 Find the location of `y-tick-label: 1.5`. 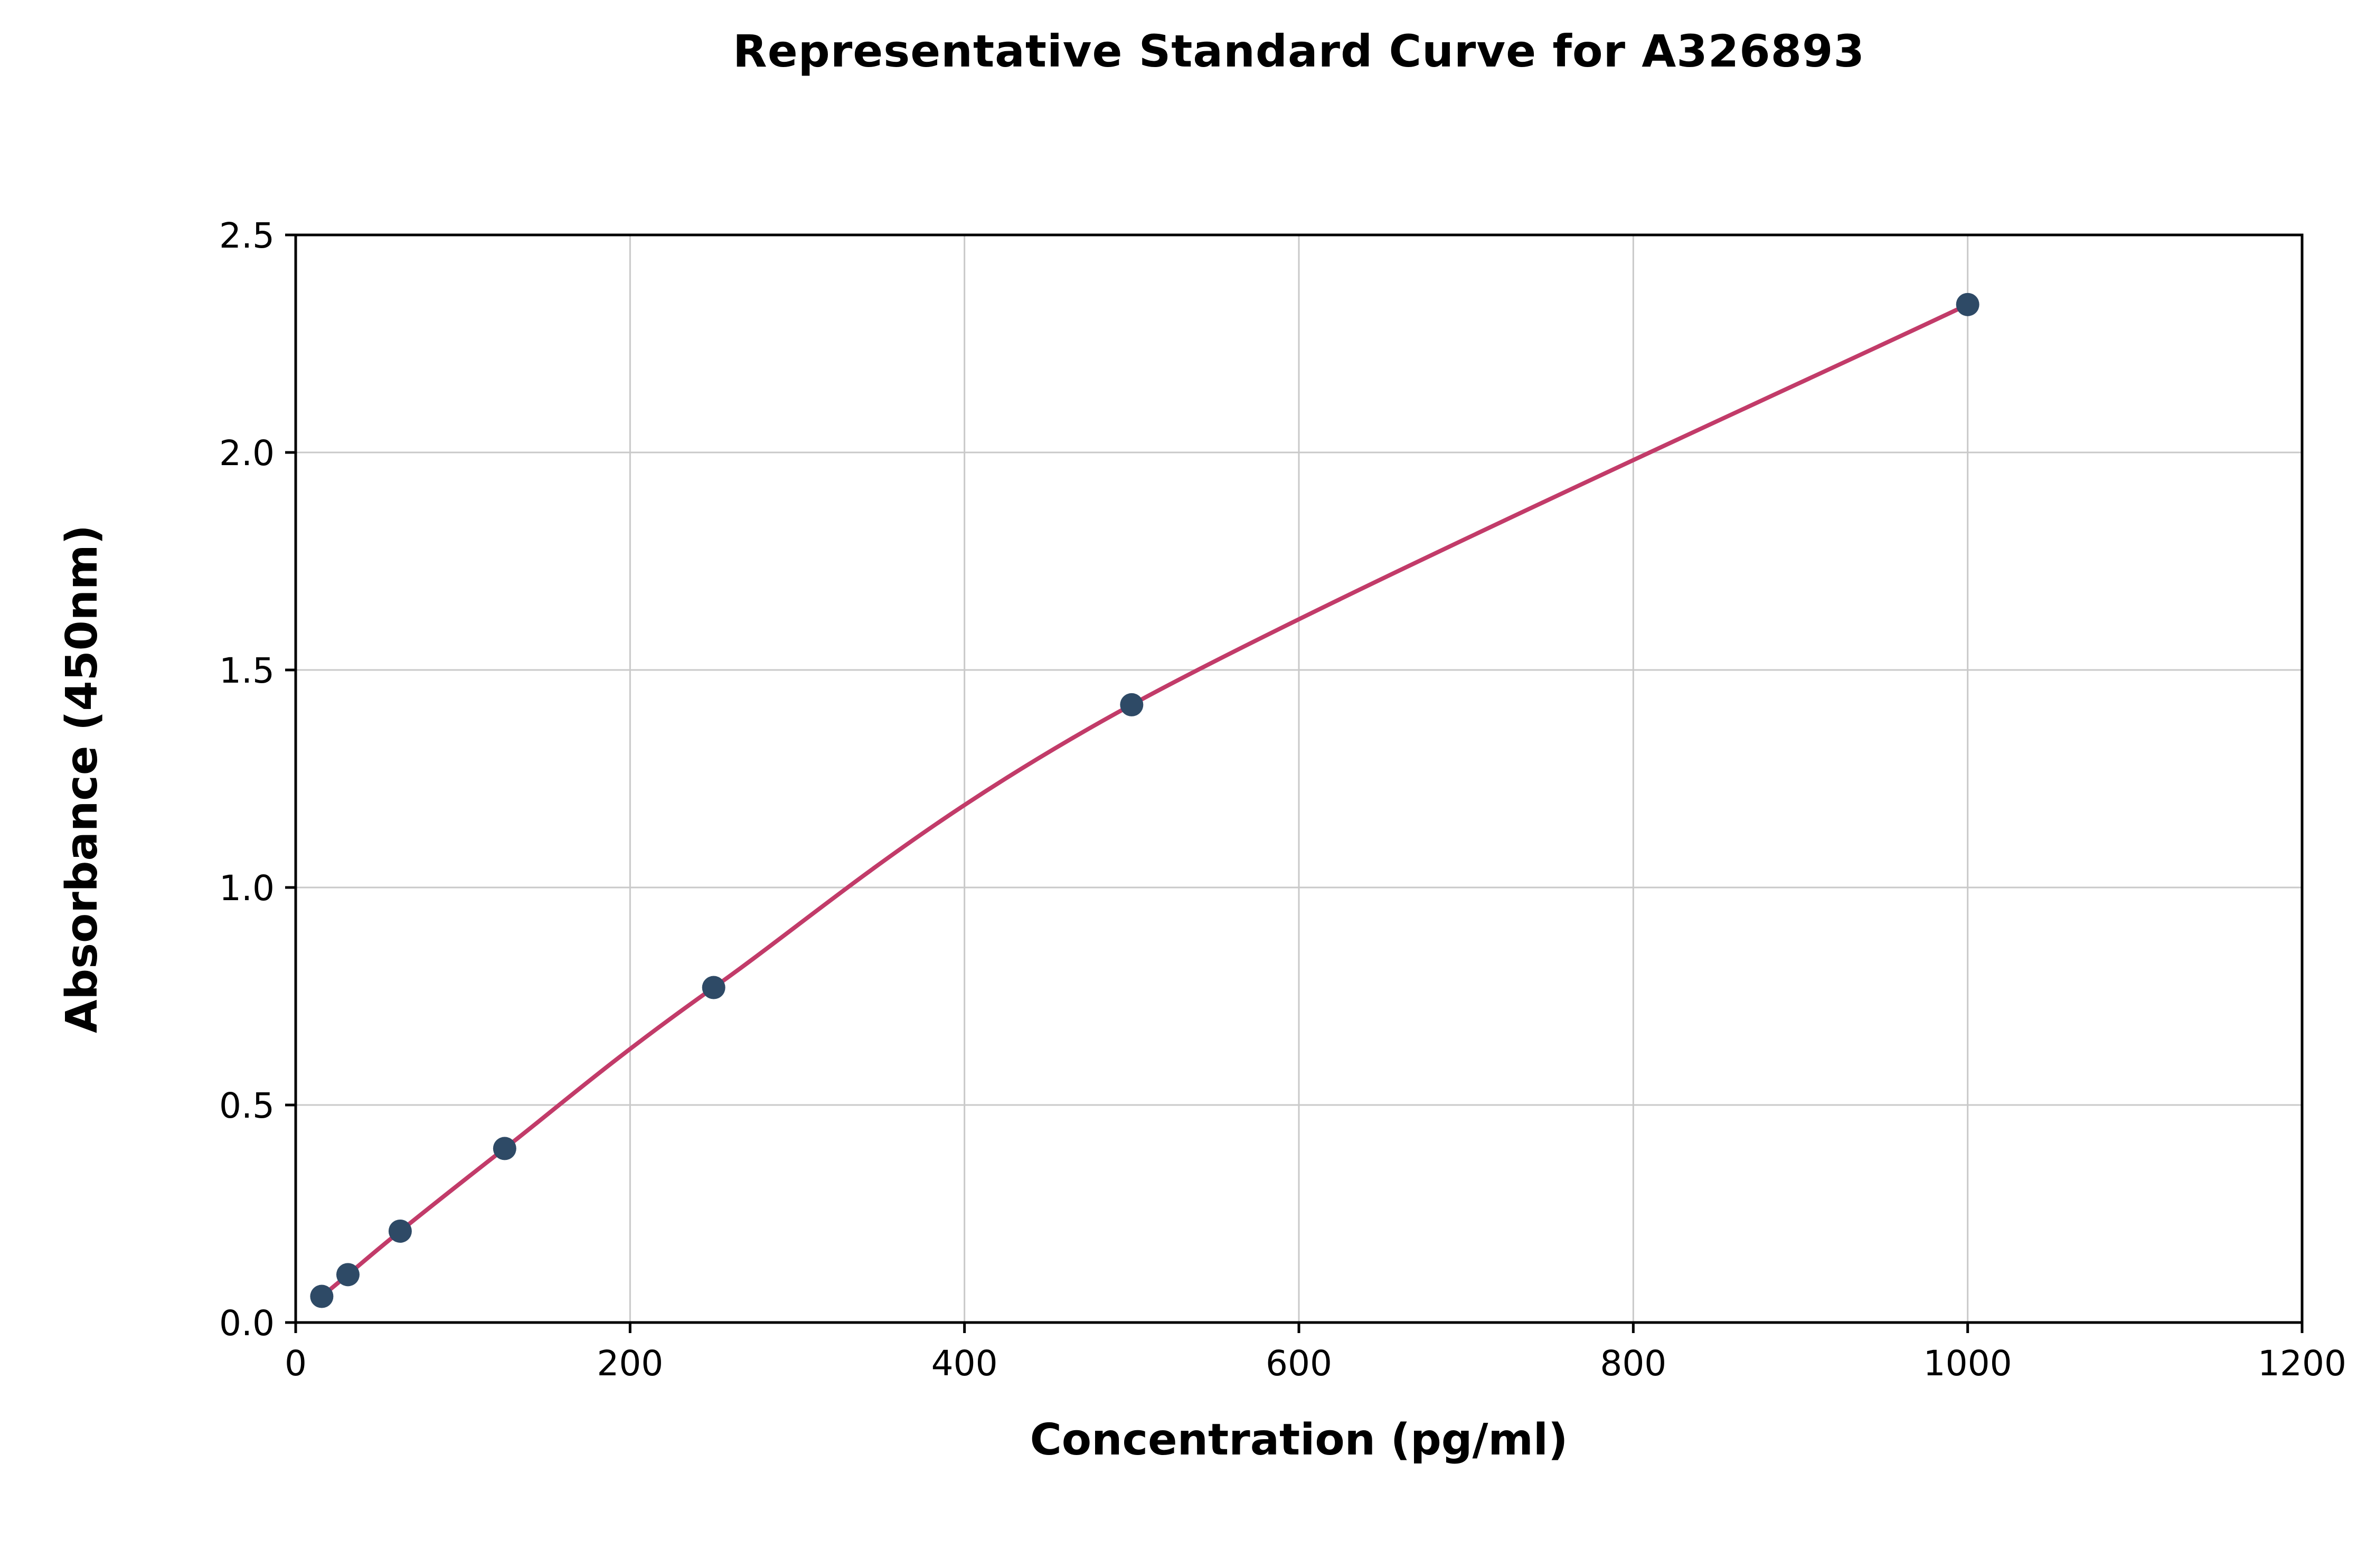

y-tick-label: 1.5 is located at coordinates (247, 670).